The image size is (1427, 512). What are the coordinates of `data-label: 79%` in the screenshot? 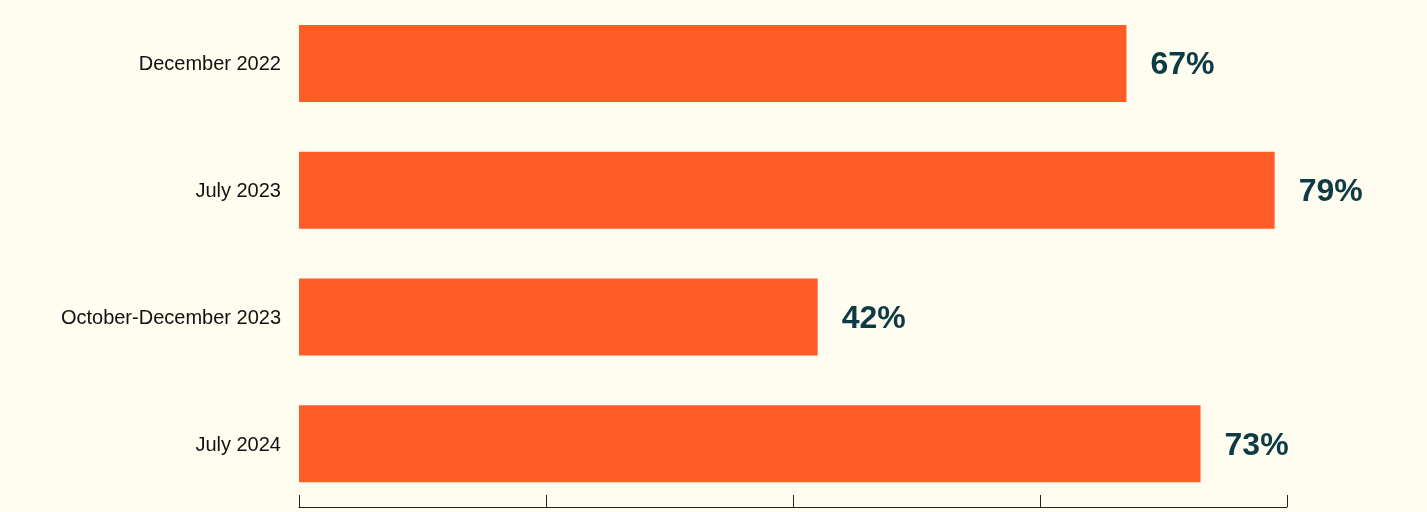 It's located at (1330, 190).